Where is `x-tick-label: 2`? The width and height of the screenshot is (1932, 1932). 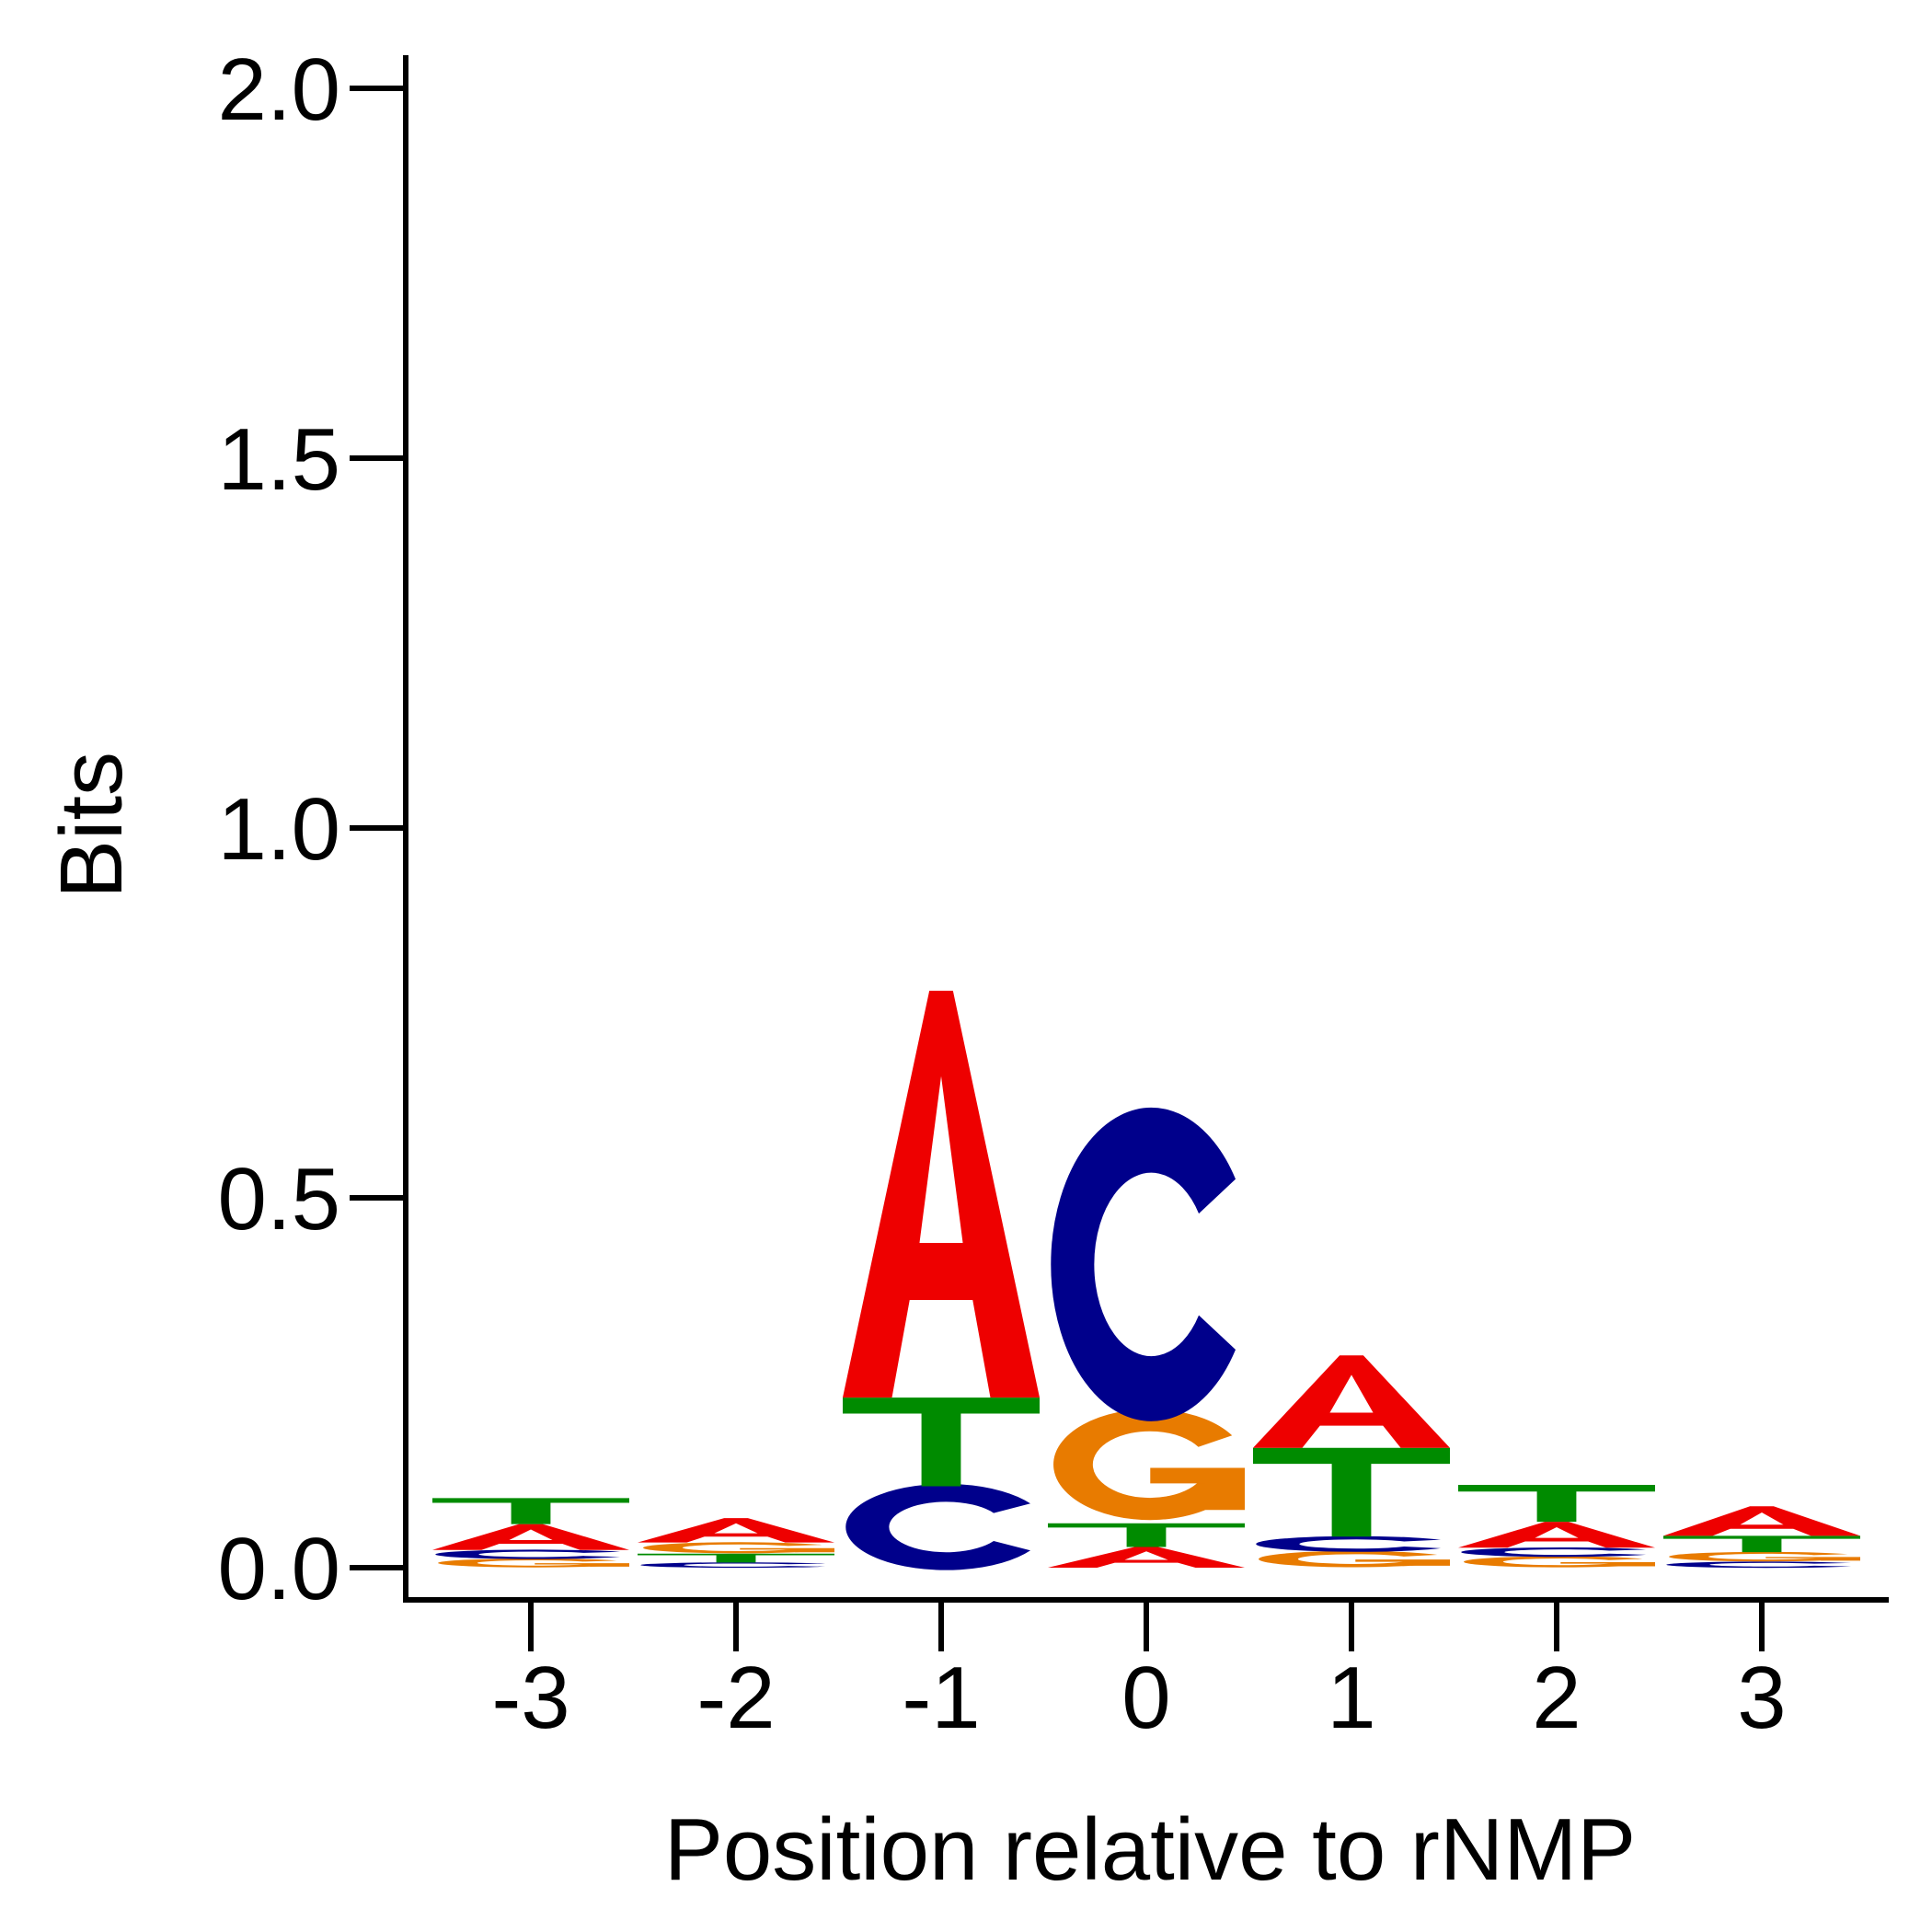 x-tick-label: 2 is located at coordinates (1556, 1698).